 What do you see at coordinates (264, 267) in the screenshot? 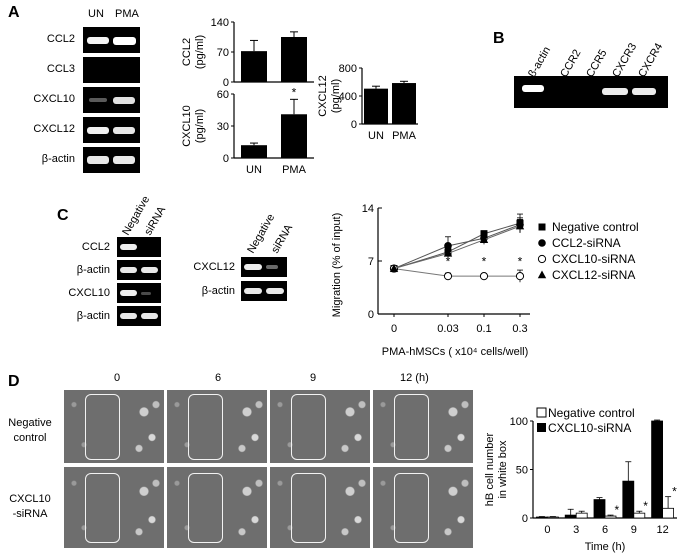
I see `gel-c2-cxcl12` at bounding box center [264, 267].